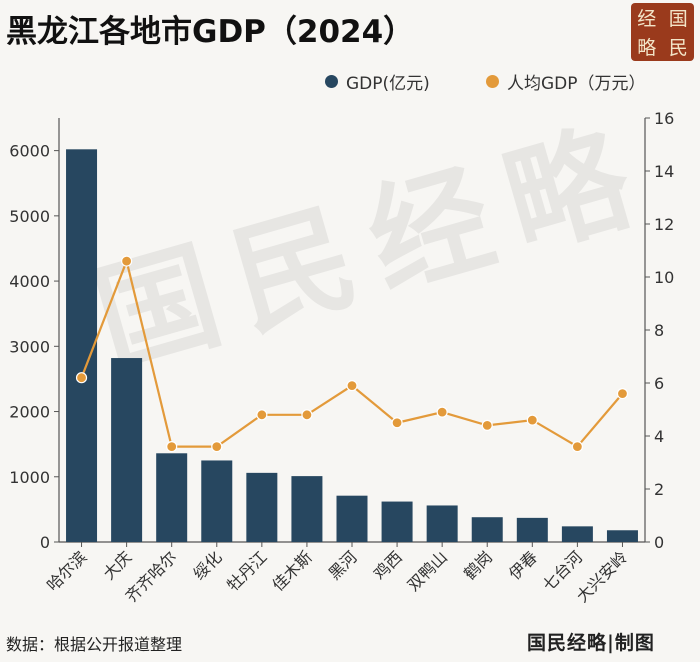 The height and width of the screenshot is (662, 700). What do you see at coordinates (29, 151) in the screenshot?
I see `y-left-tick-label: 6000` at bounding box center [29, 151].